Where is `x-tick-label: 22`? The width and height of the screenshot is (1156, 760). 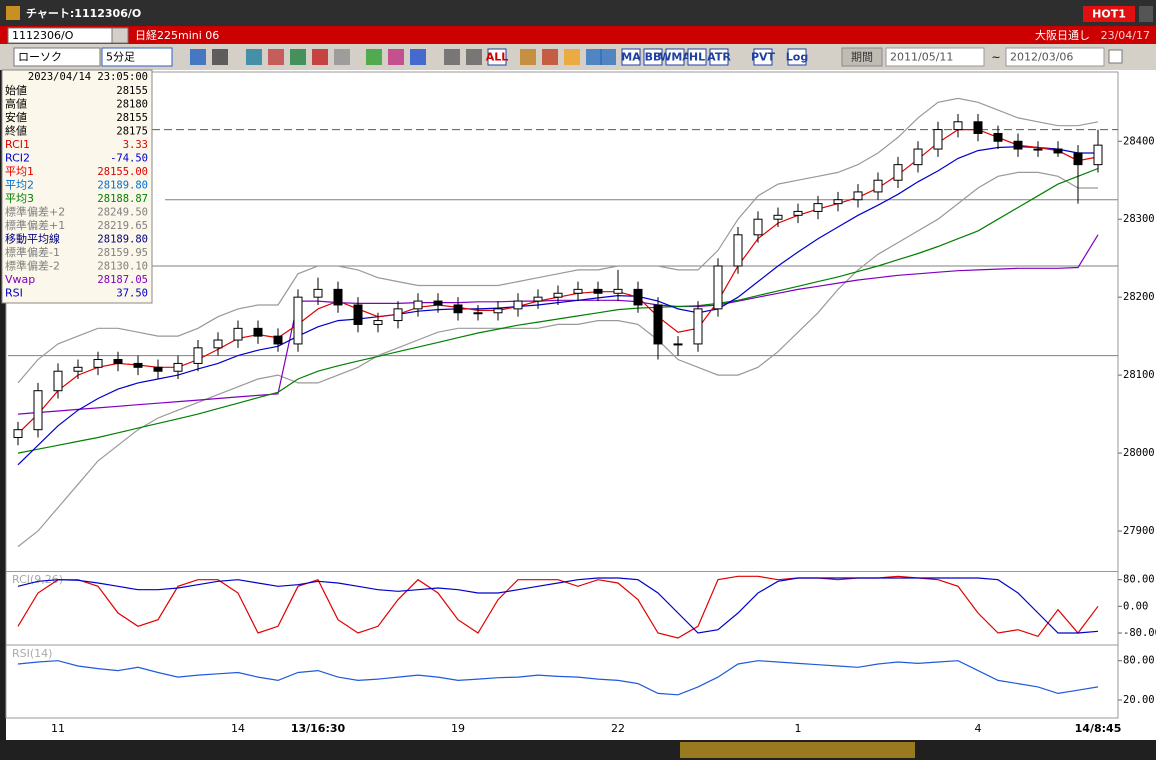 x-tick-label: 22 is located at coordinates (618, 728).